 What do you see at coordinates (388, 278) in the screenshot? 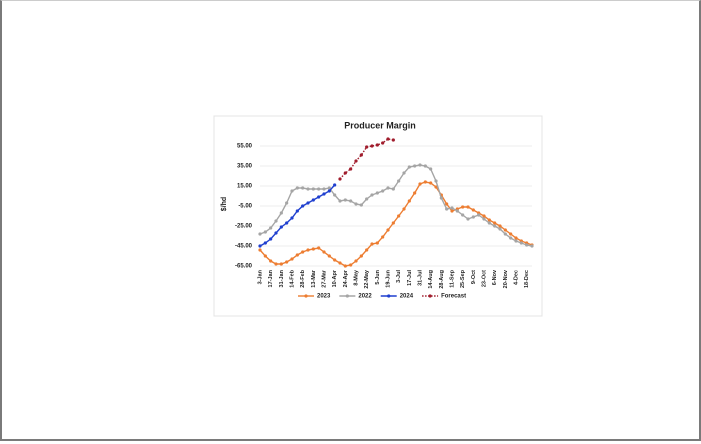
I see `x-tick-label: 19-Jun` at bounding box center [388, 278].